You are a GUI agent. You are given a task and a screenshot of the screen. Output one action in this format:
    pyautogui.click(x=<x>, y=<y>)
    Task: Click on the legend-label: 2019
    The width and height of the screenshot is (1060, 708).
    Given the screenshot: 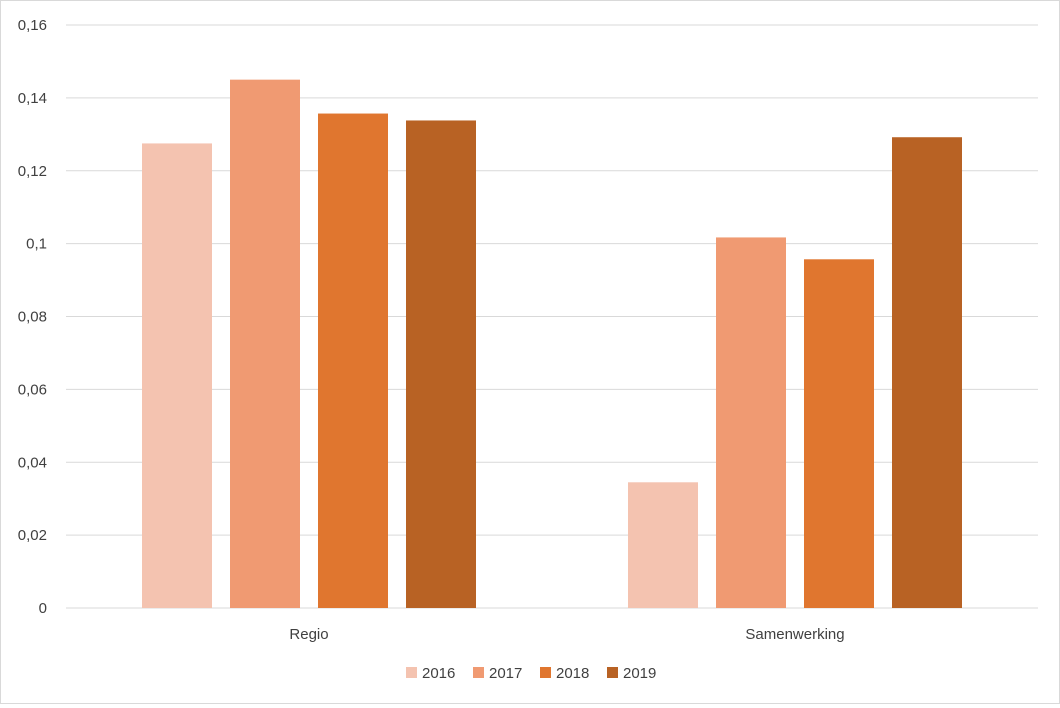 What is the action you would take?
    pyautogui.click(x=639, y=673)
    